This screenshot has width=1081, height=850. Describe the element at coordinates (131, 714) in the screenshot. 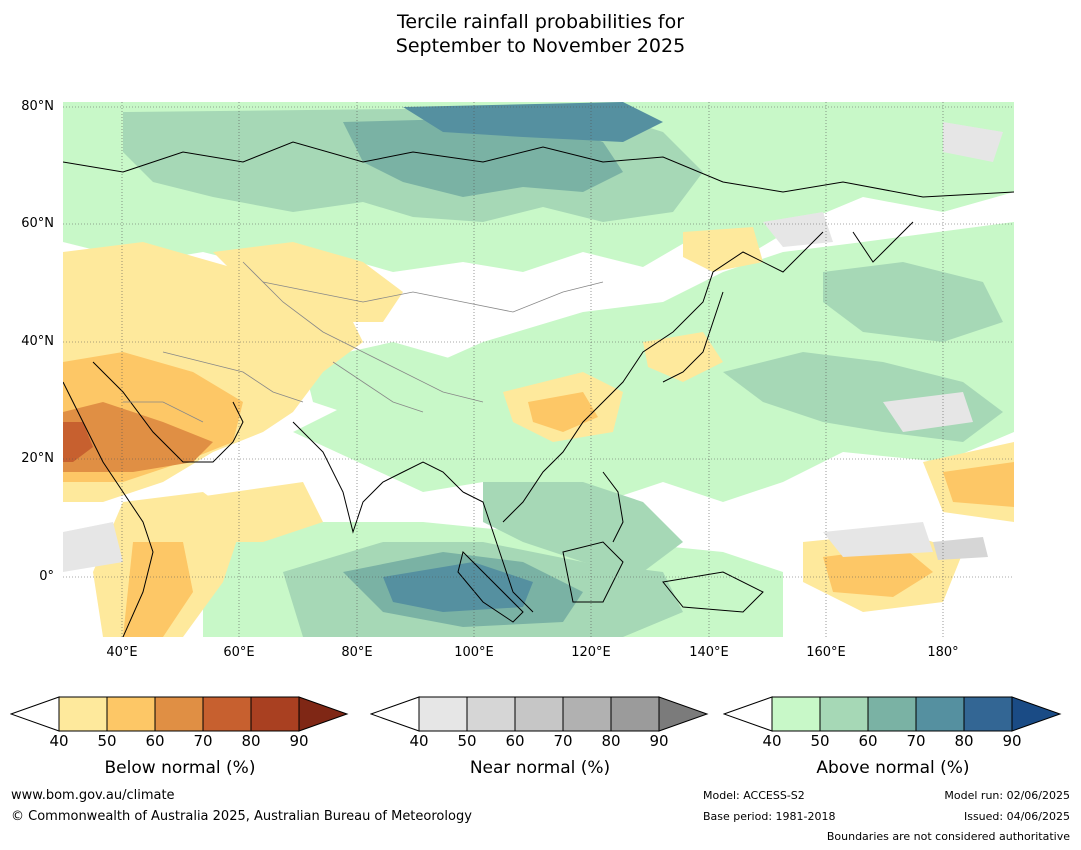

I see `below-50-60-swatch` at that location.